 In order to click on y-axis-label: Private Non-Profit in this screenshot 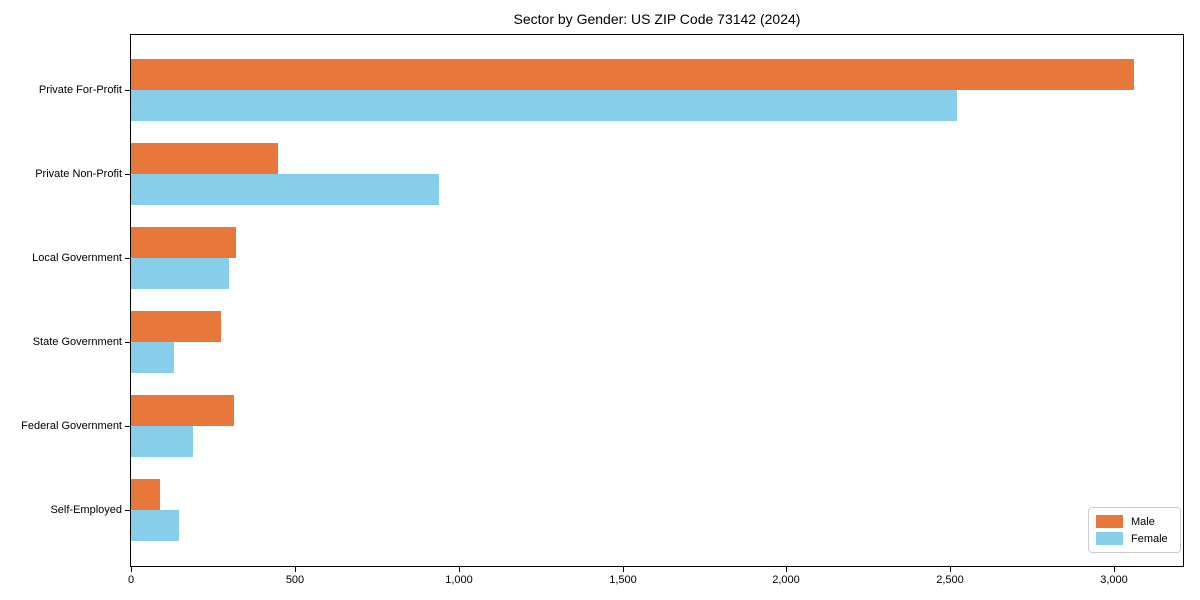, I will do `click(78, 174)`.